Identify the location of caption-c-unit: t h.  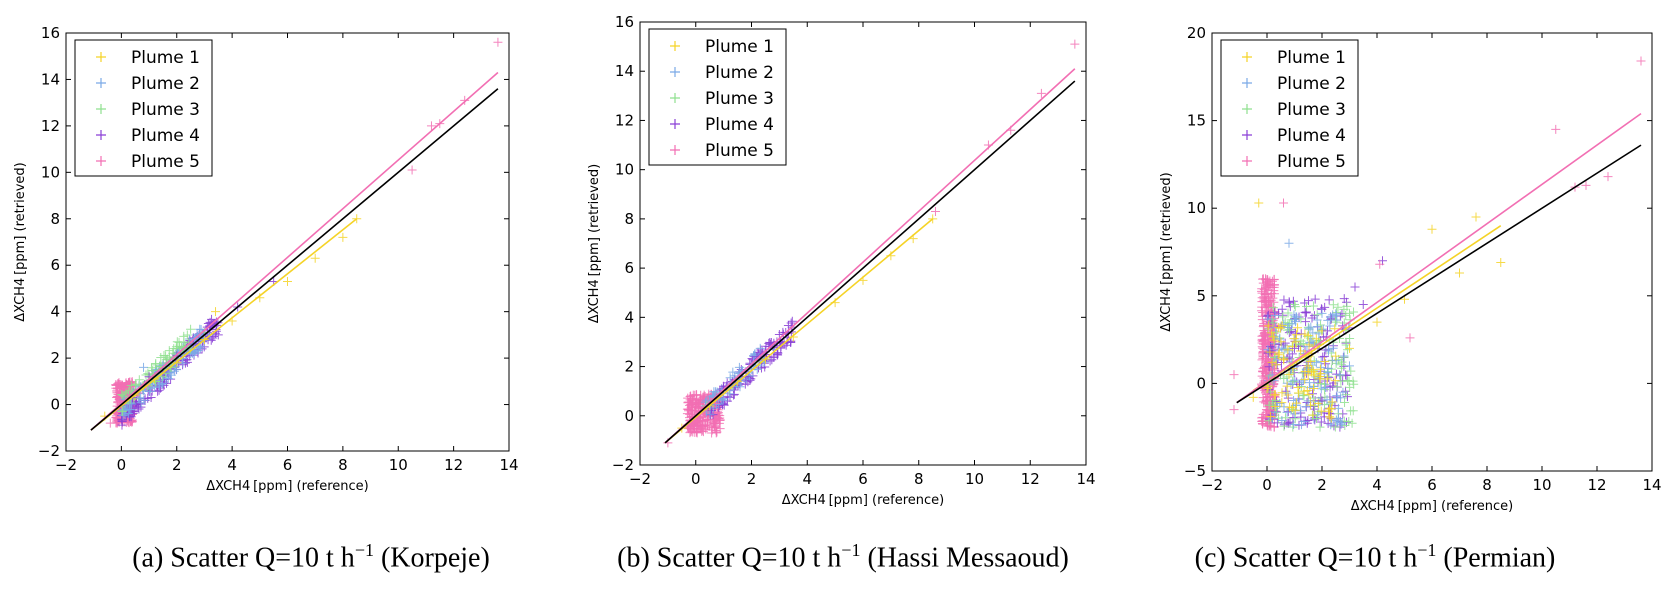
(1399, 558).